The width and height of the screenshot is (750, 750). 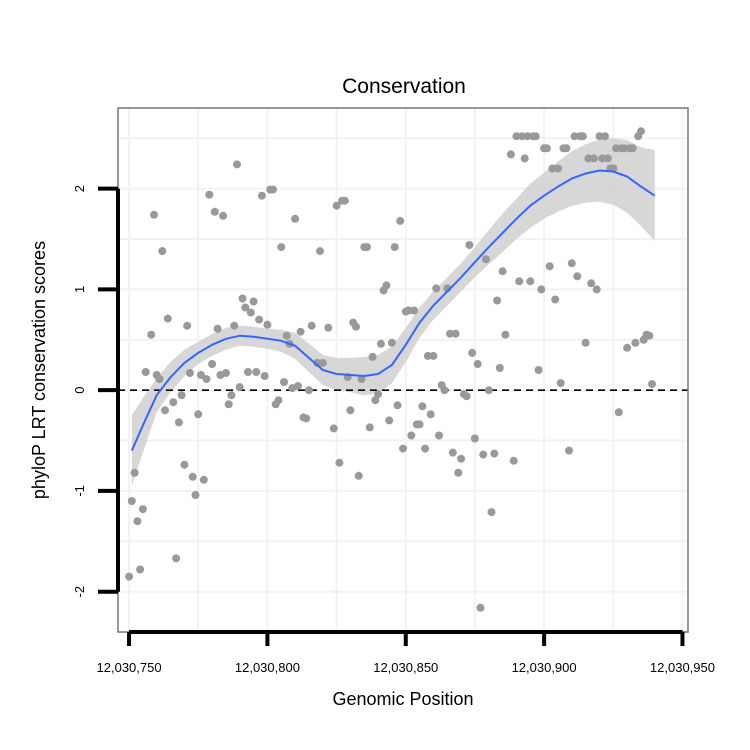 What do you see at coordinates (544, 667) in the screenshot?
I see `x-tick-label: 12,030,900` at bounding box center [544, 667].